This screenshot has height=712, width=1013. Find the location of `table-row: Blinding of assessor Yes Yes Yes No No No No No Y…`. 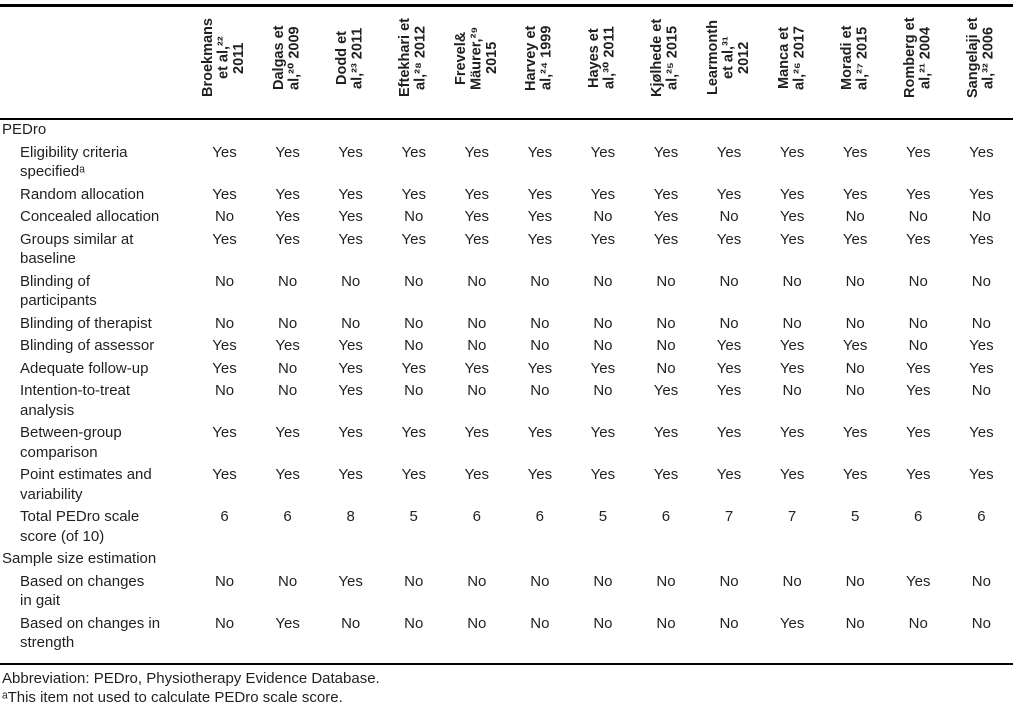

table-row: Blinding of assessor Yes Yes Yes No No No No No Y… is located at coordinates (506, 347).